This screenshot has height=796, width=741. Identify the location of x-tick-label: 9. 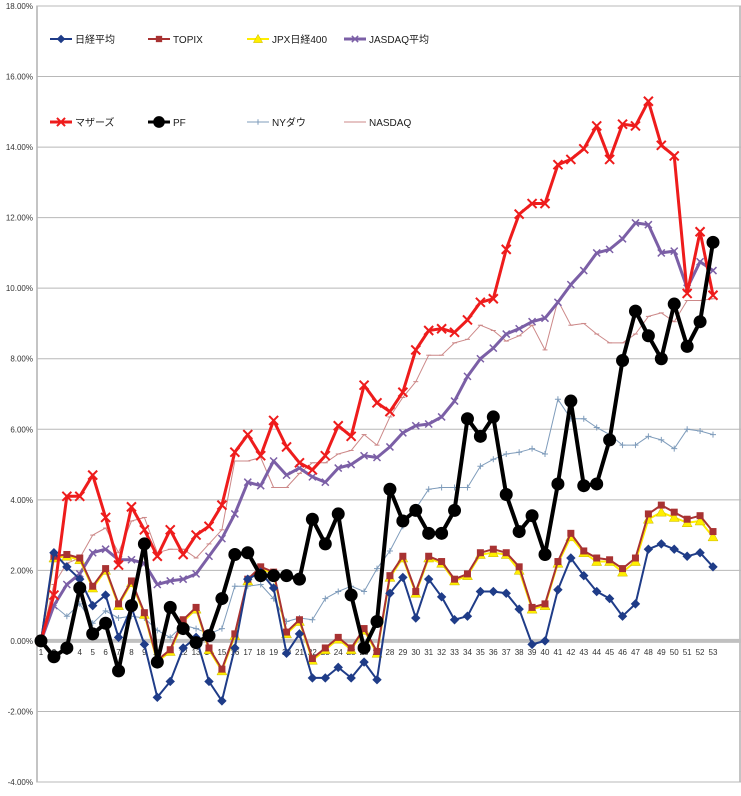
(144, 652).